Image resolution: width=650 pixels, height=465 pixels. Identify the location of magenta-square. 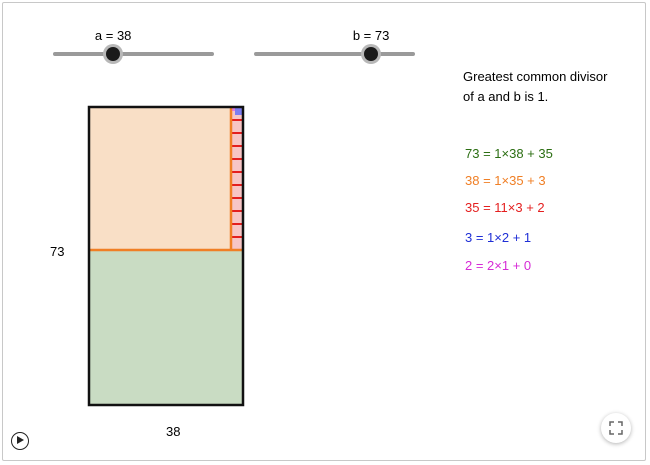
(233, 109).